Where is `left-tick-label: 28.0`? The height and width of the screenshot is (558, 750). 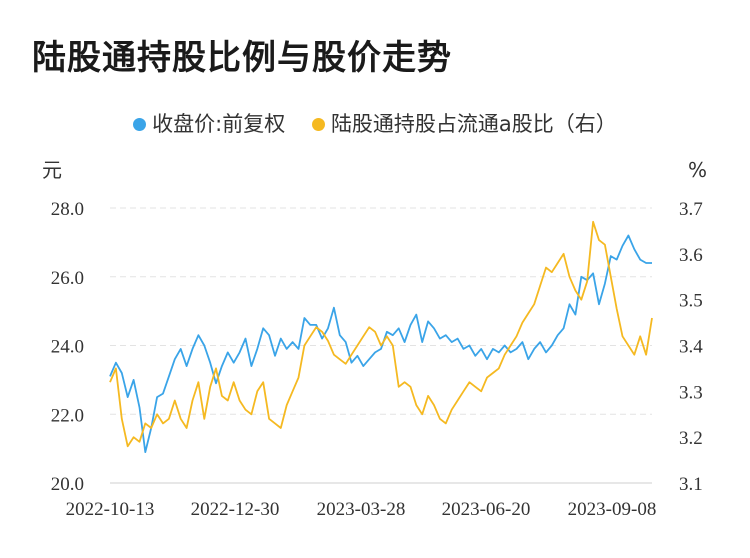
left-tick-label: 28.0 is located at coordinates (67, 209).